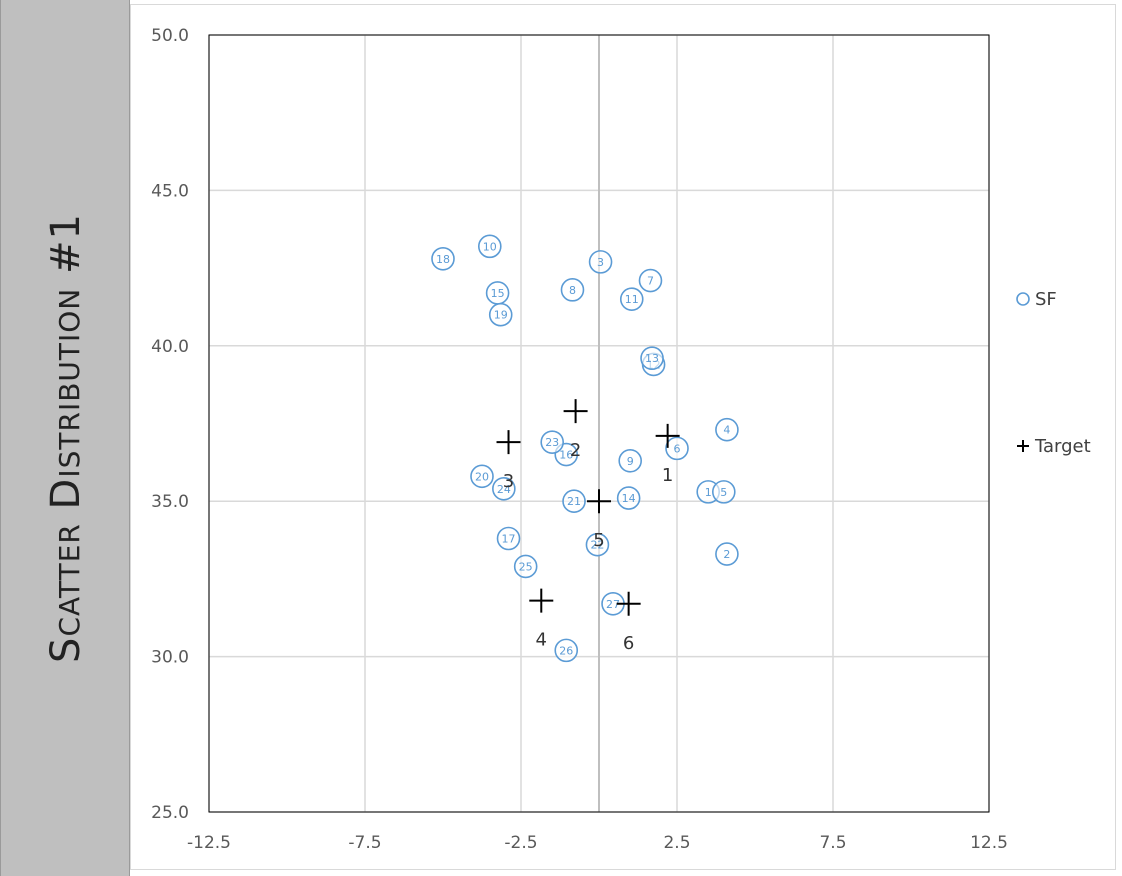  I want to click on side-panel: Scatter Distribution #1, so click(65, 438).